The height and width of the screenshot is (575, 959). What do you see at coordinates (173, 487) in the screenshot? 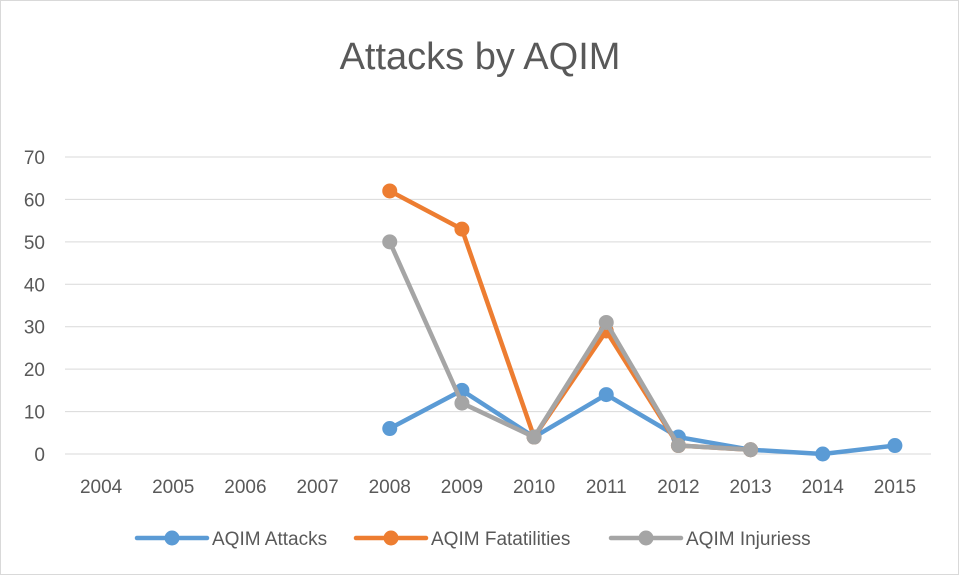
I see `x-tick-label: 2005` at bounding box center [173, 487].